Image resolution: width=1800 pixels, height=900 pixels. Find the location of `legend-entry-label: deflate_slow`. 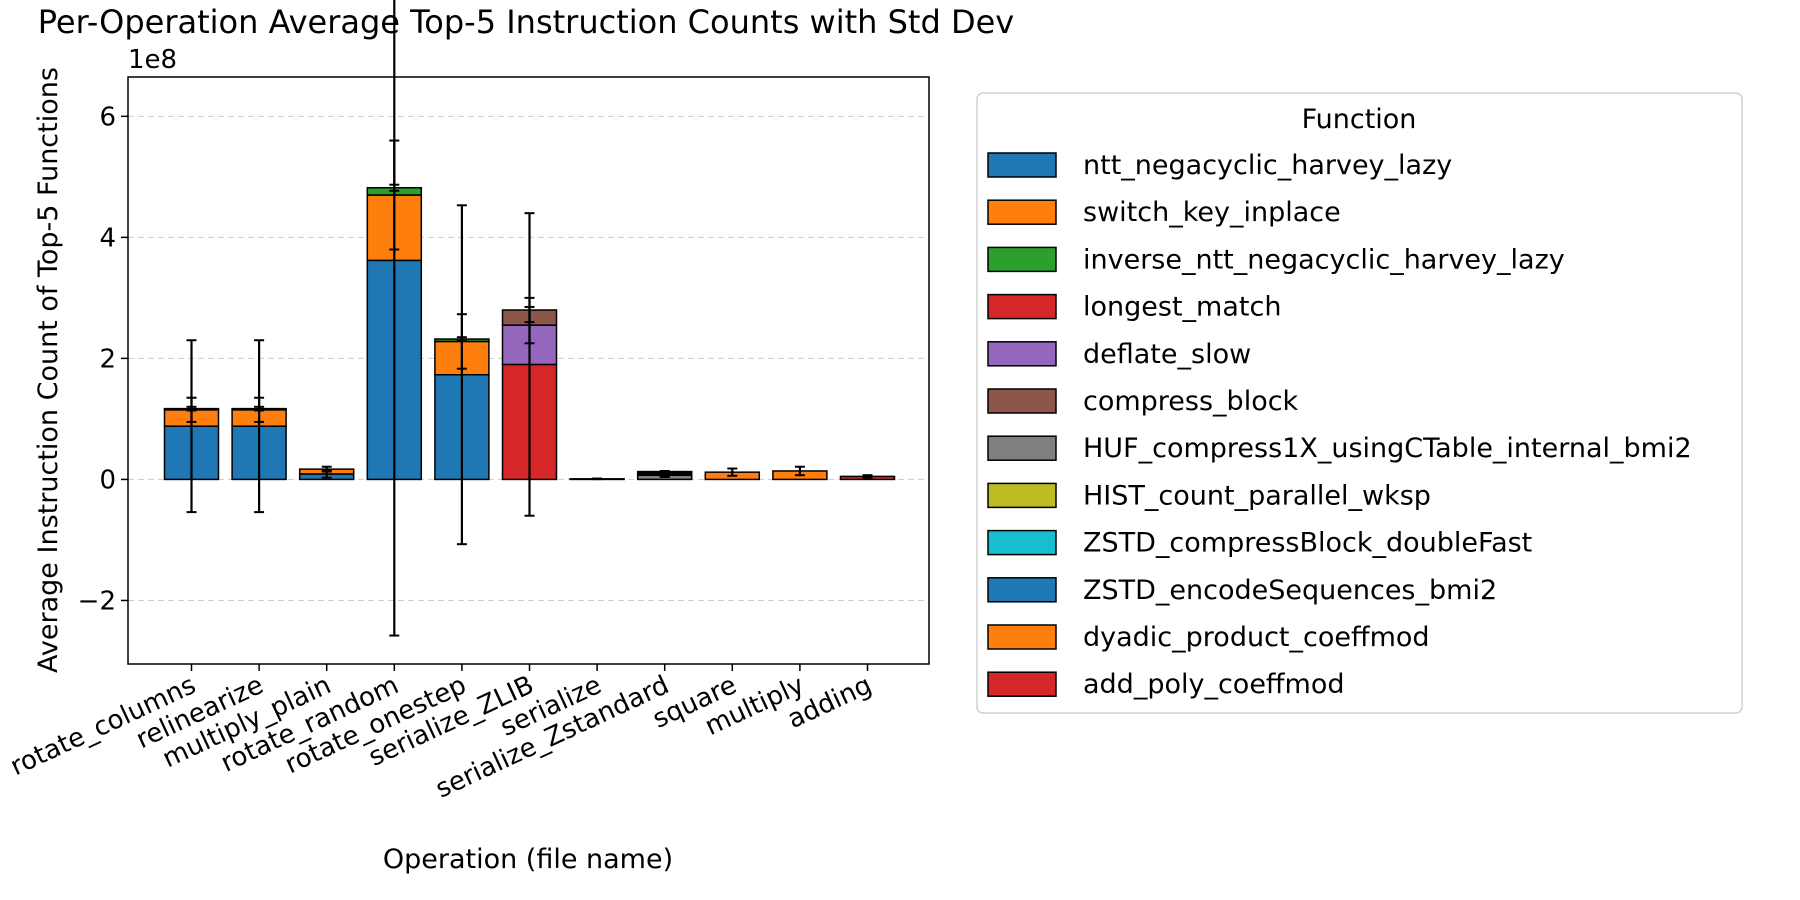

legend-entry-label: deflate_slow is located at coordinates (1167, 354).